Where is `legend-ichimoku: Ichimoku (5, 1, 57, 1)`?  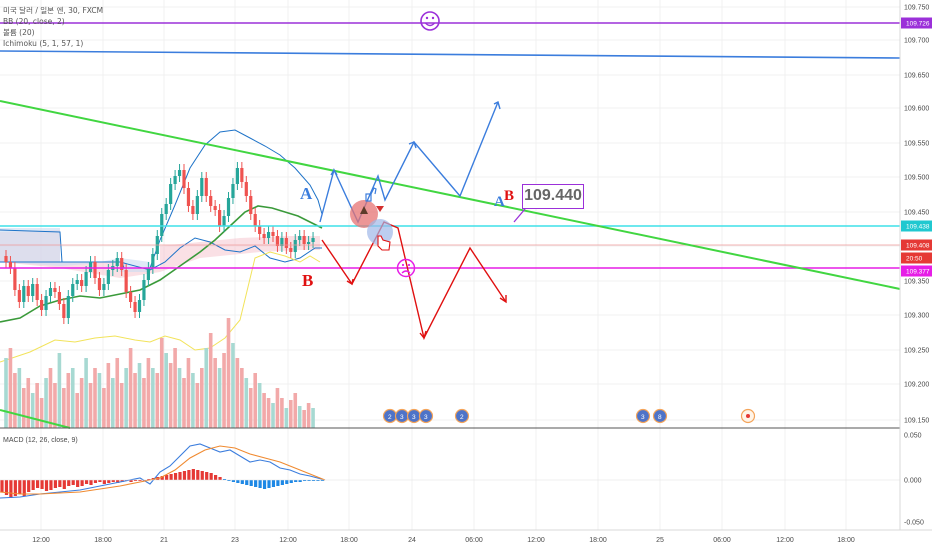
legend-ichimoku: Ichimoku (5, 1, 57, 1) is located at coordinates (43, 43).